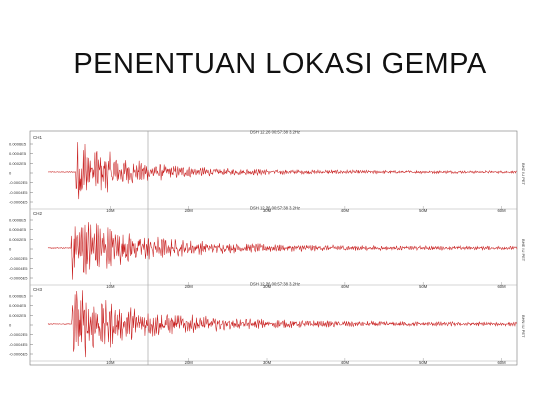 Image resolution: width=560 pixels, height=420 pixels. I want to click on station-channel-label: BHE IU PET, so click(523, 250).